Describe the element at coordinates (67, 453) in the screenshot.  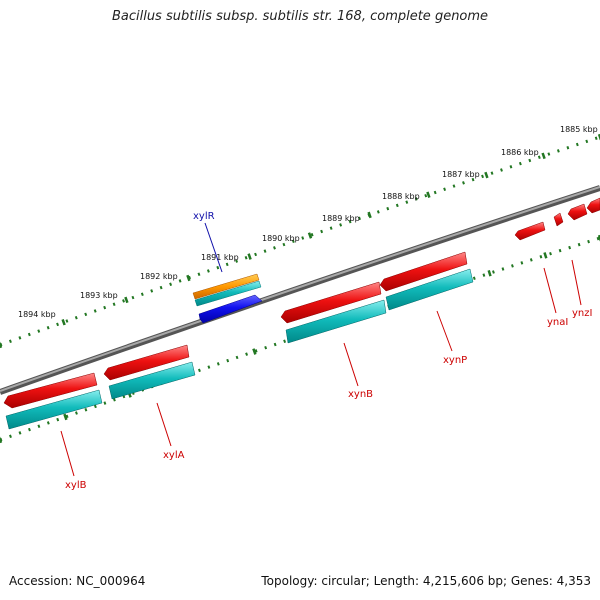
I see `xylB-leader-line` at that location.